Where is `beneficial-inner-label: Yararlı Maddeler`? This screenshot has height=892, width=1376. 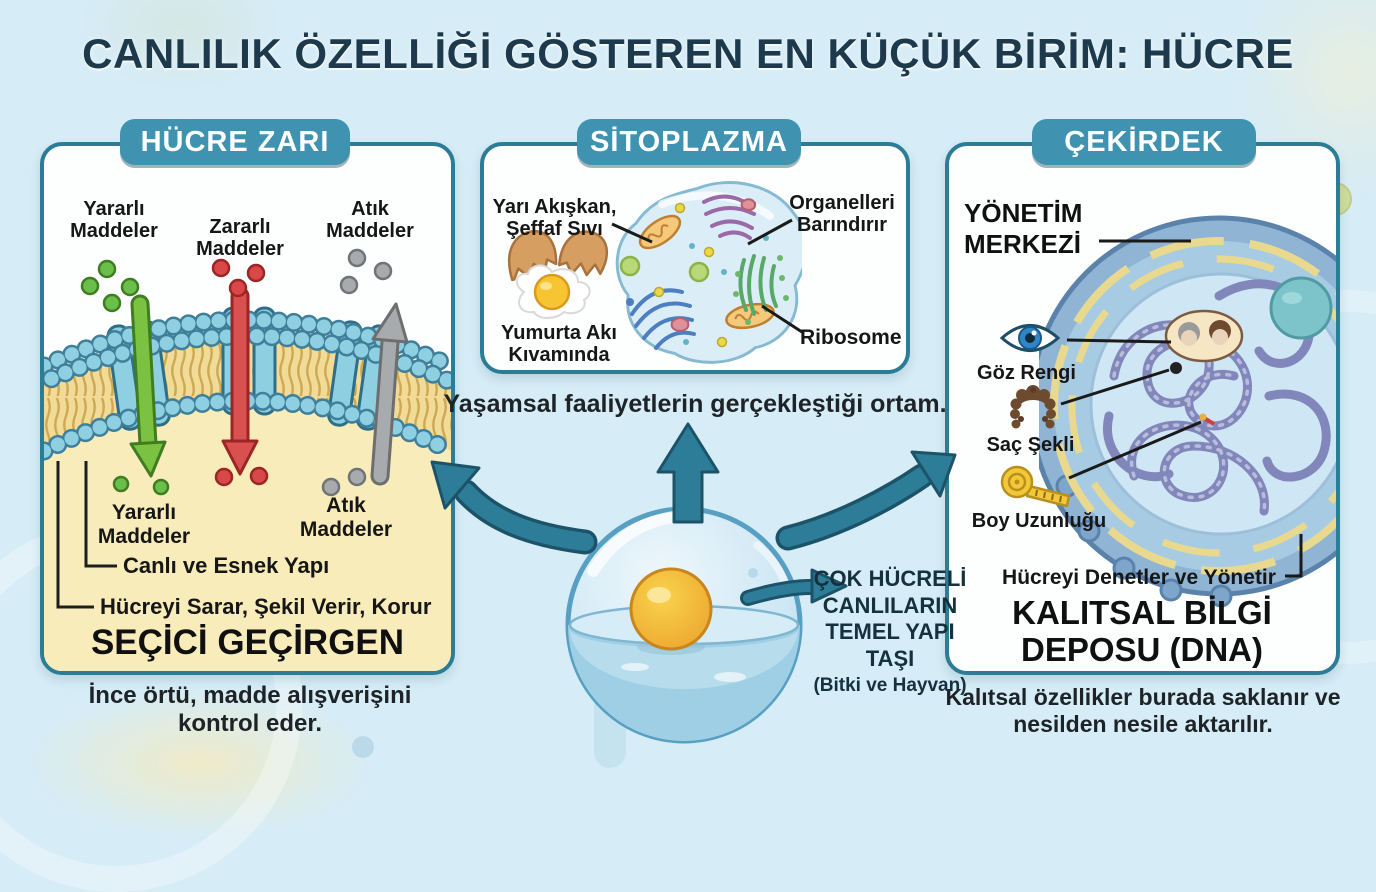 beneficial-inner-label: Yararlı Maddeler is located at coordinates (144, 524).